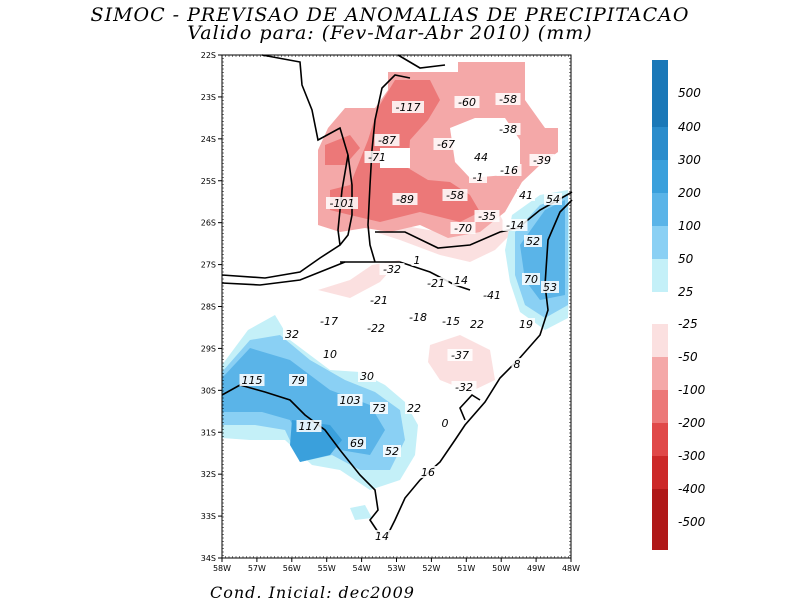 Image resolution: width=792 pixels, height=612 pixels. What do you see at coordinates (689, 127) in the screenshot?
I see `legend-label: 400` at bounding box center [689, 127].